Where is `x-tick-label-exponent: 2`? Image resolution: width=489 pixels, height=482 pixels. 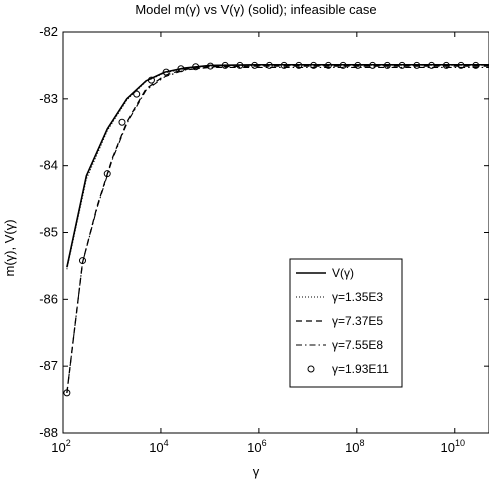
x-tick-label-exponent: 2 is located at coordinates (68, 443).